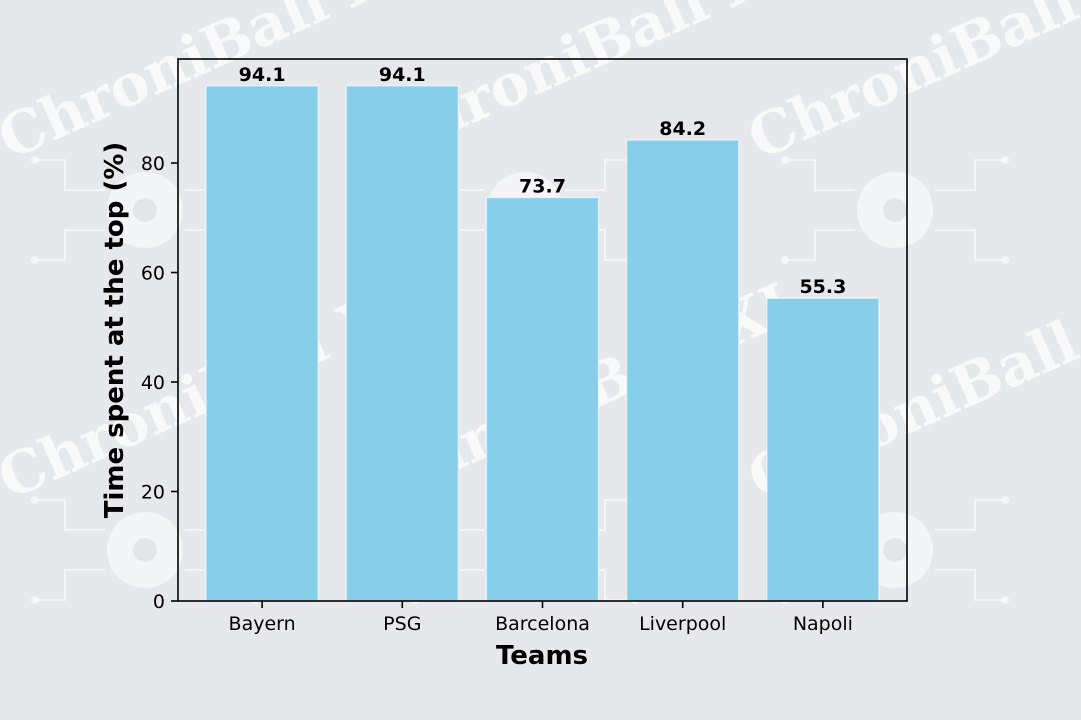 The image size is (1081, 720). What do you see at coordinates (682, 624) in the screenshot?
I see `x-tick-label: Liverpool` at bounding box center [682, 624].